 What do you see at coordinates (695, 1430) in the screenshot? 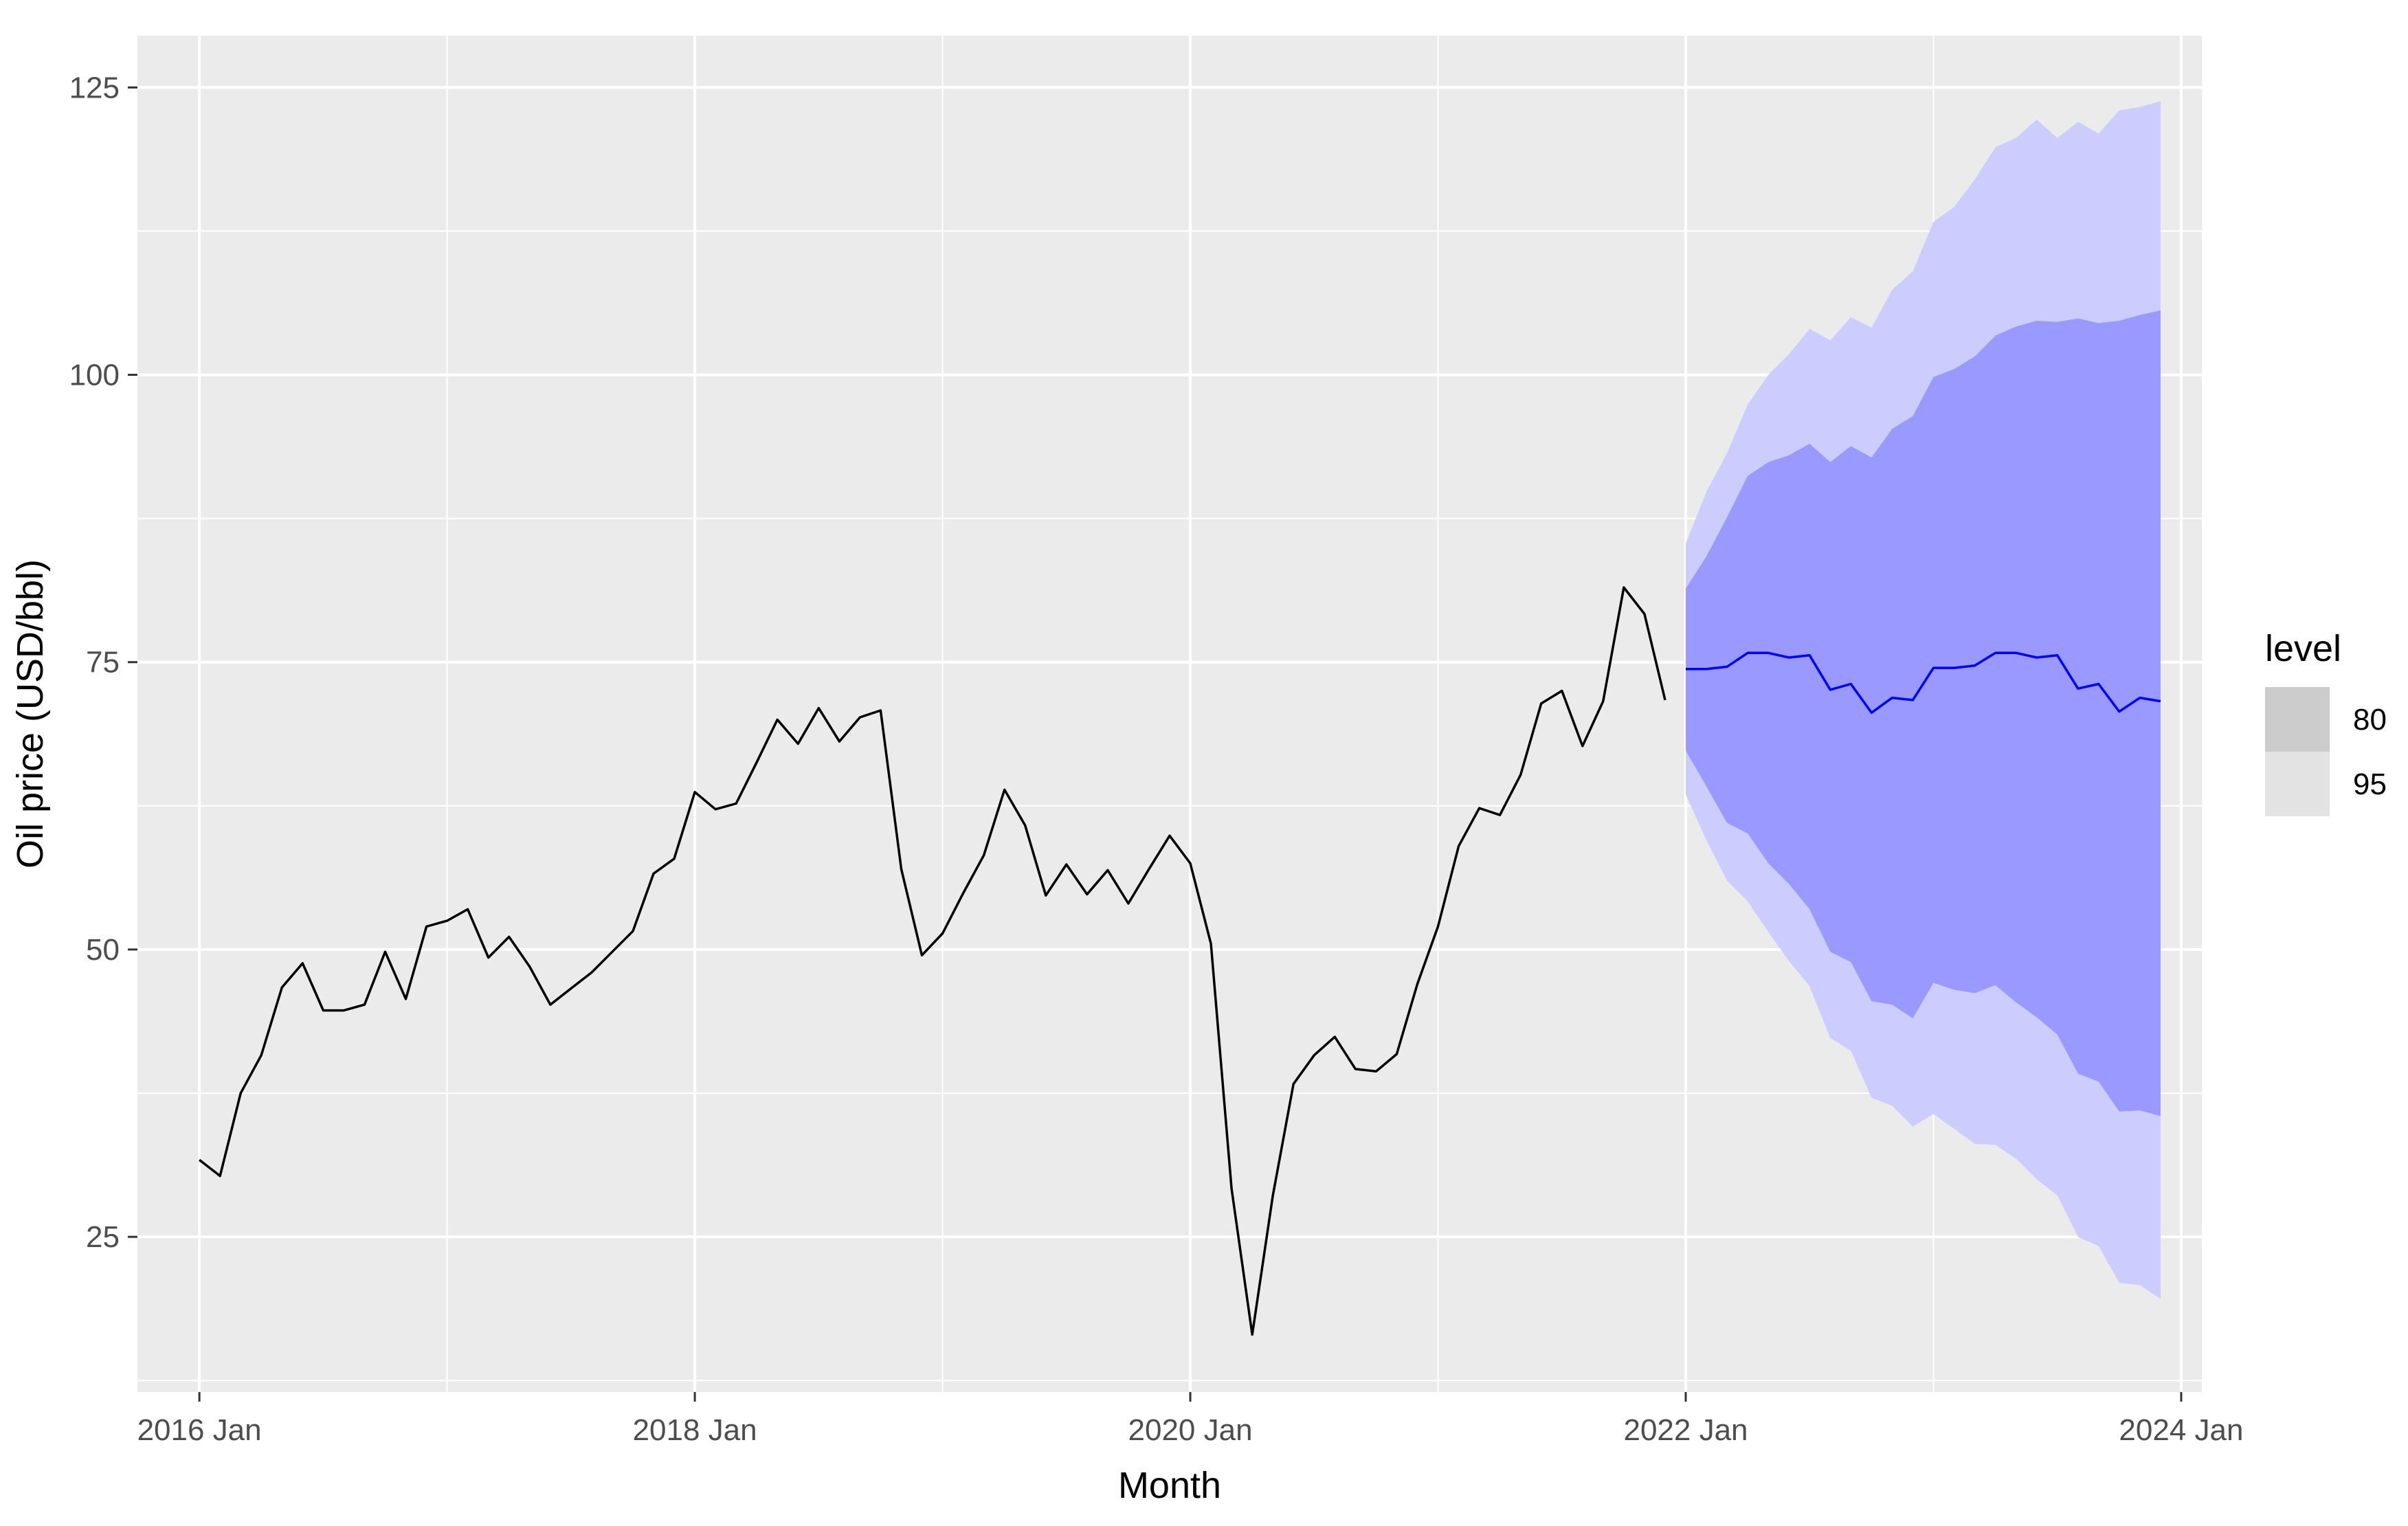
I see `x-tick-label: 2018 Jan` at bounding box center [695, 1430].